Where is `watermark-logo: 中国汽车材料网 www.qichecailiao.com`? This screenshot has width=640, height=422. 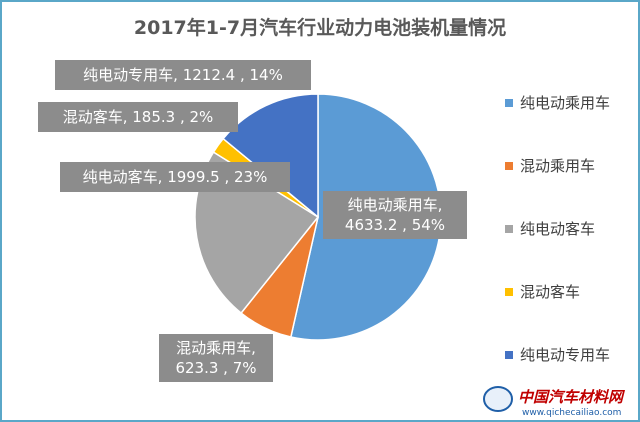
watermark-logo: 中国汽车材料网 www.qichecailiao.com is located at coordinates (554, 402).